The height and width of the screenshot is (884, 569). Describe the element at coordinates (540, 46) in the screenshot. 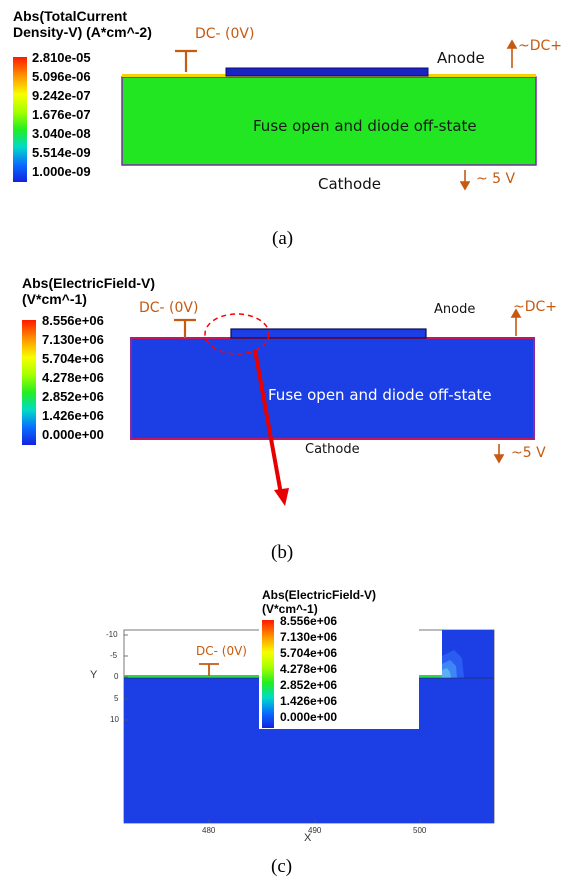

I see `terminal-right-label-a: ~DC+` at that location.